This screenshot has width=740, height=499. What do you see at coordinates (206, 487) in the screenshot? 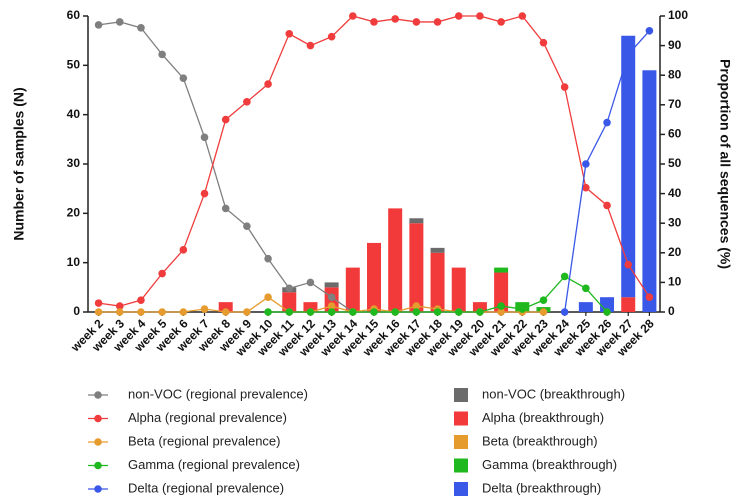
I see `legend-label: Delta (regional prevalence)` at bounding box center [206, 487].